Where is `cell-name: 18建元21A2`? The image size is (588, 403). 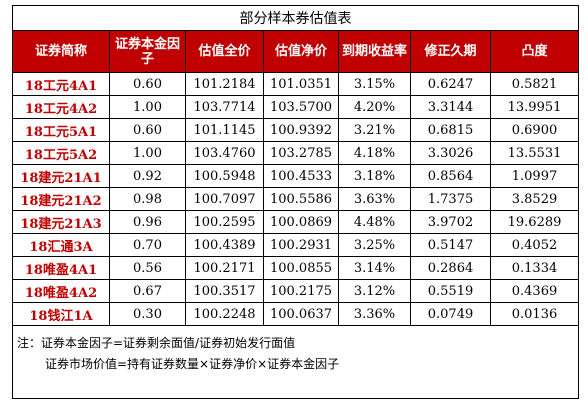
cell-name: 18建元21A2 is located at coordinates (61, 199).